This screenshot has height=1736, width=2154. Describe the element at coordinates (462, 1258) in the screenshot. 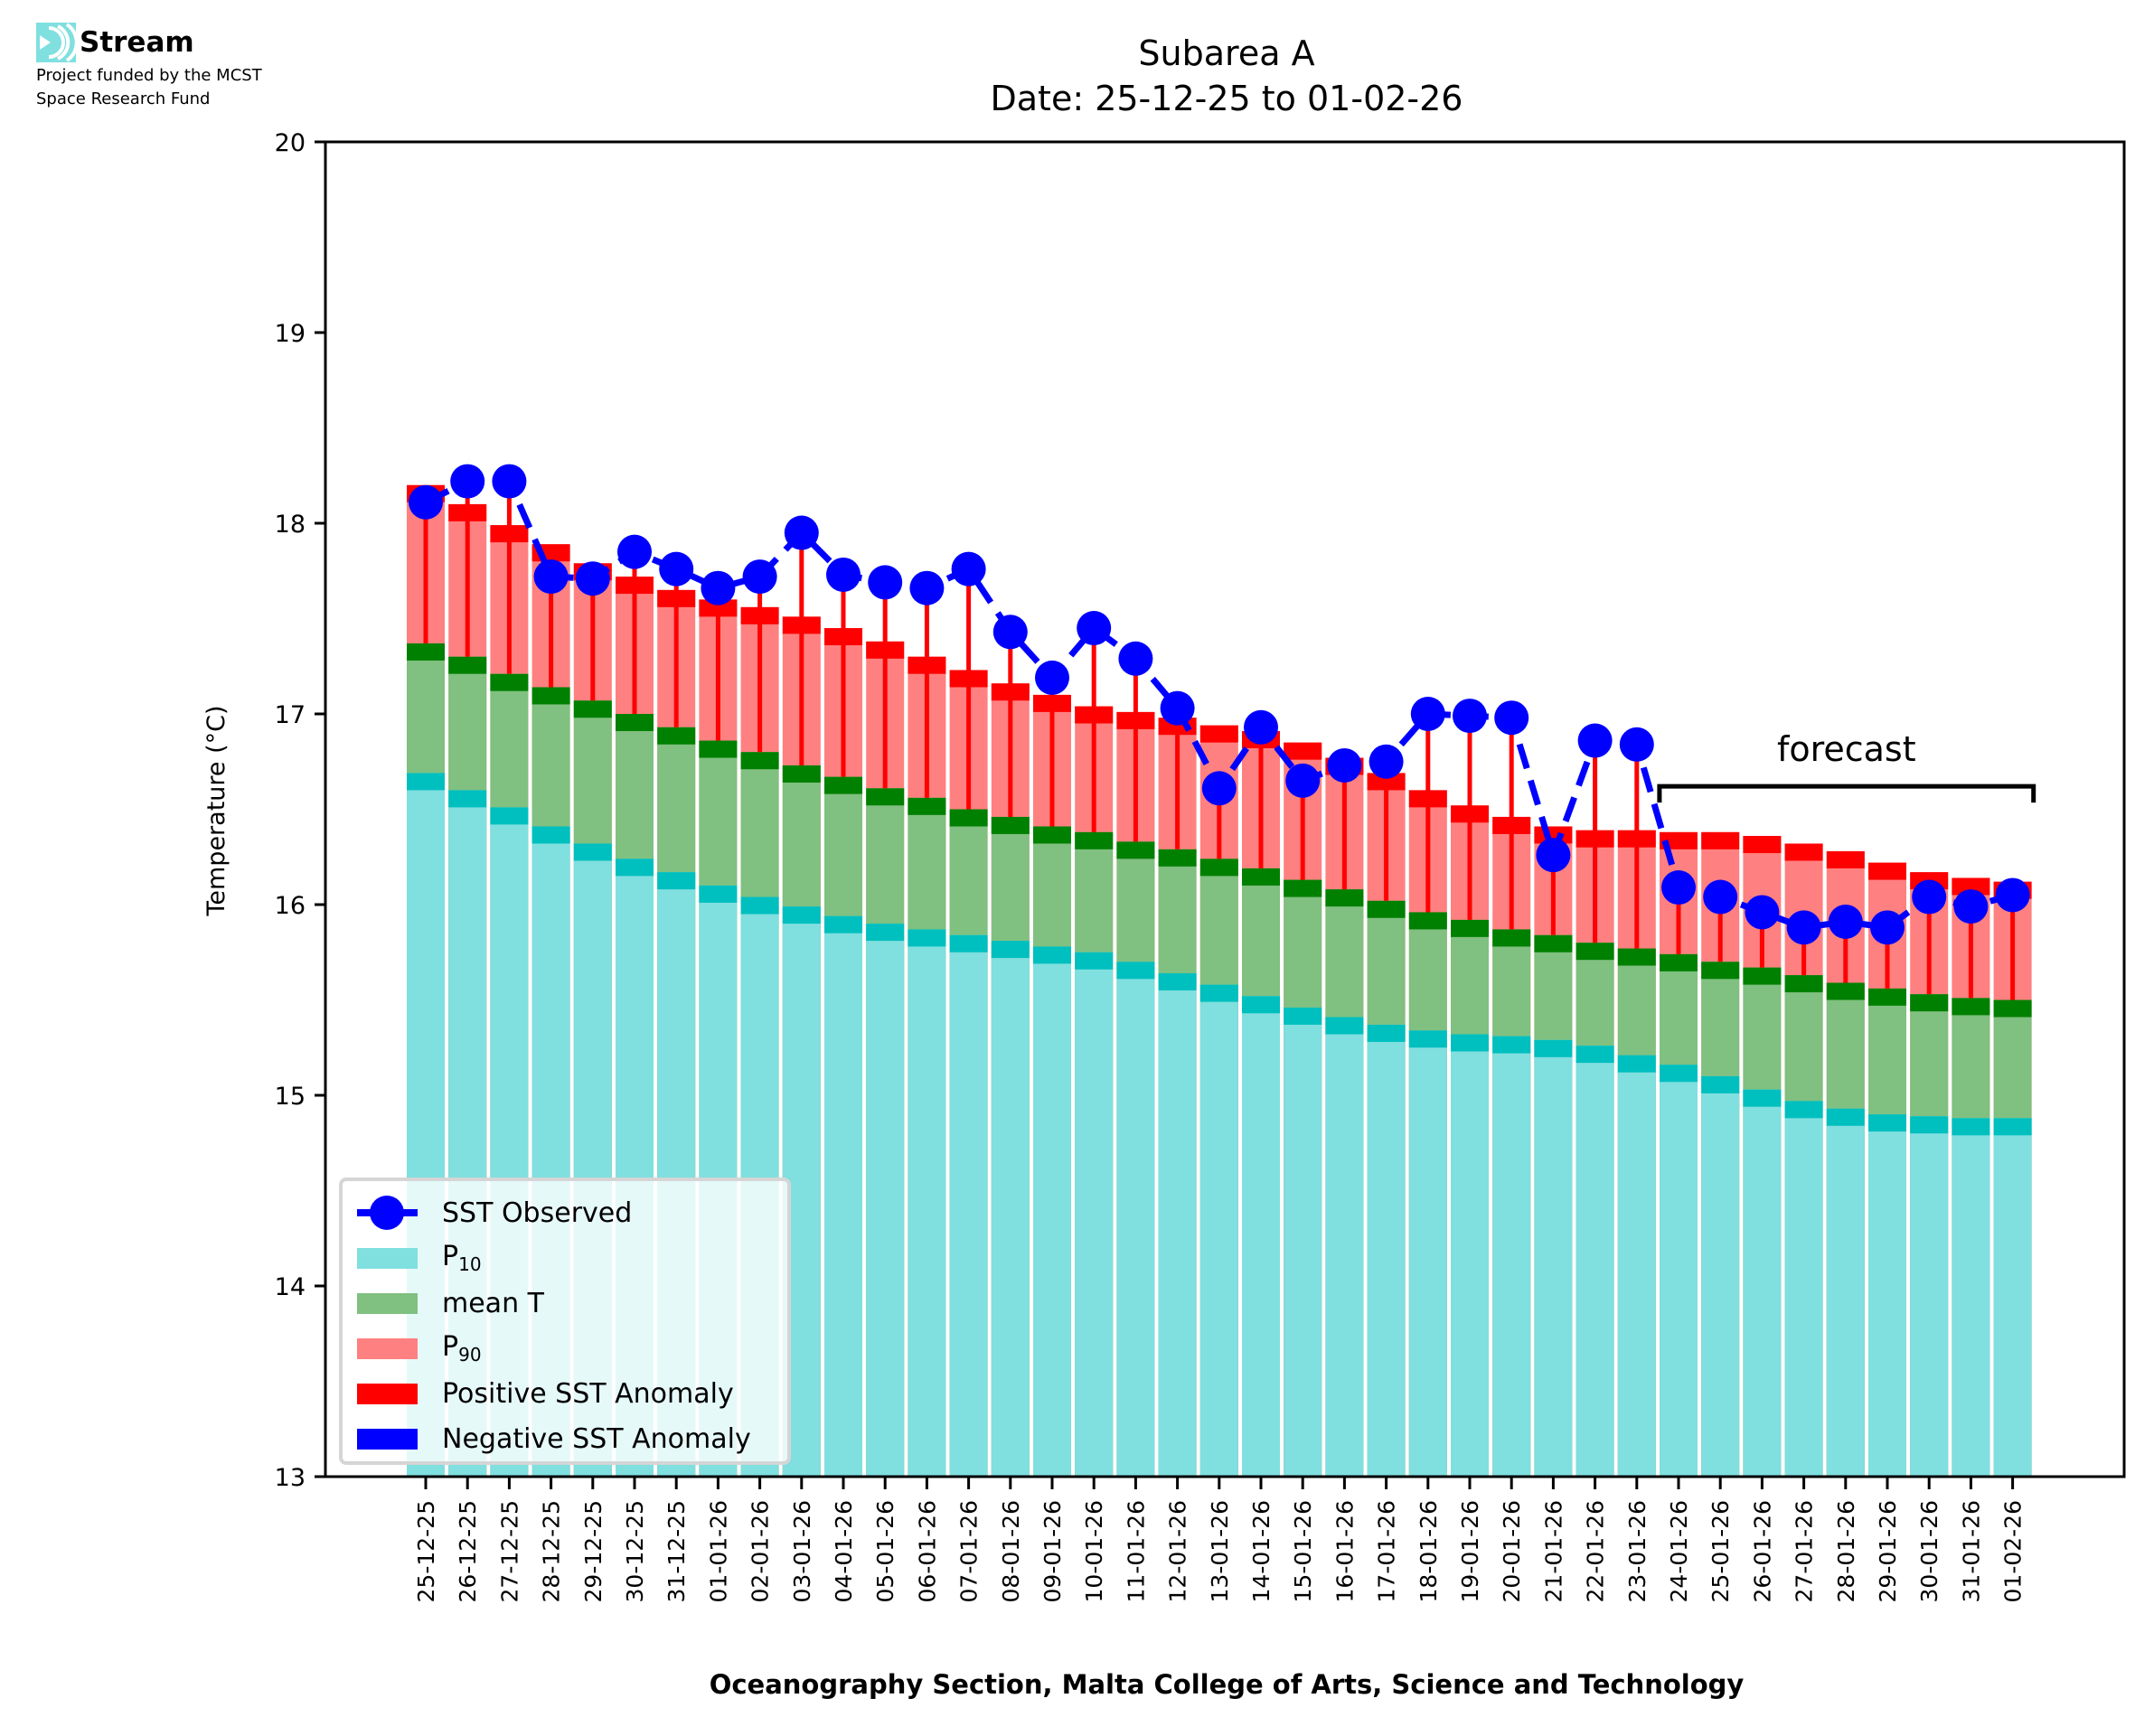

I see `legend-label: P10` at that location.